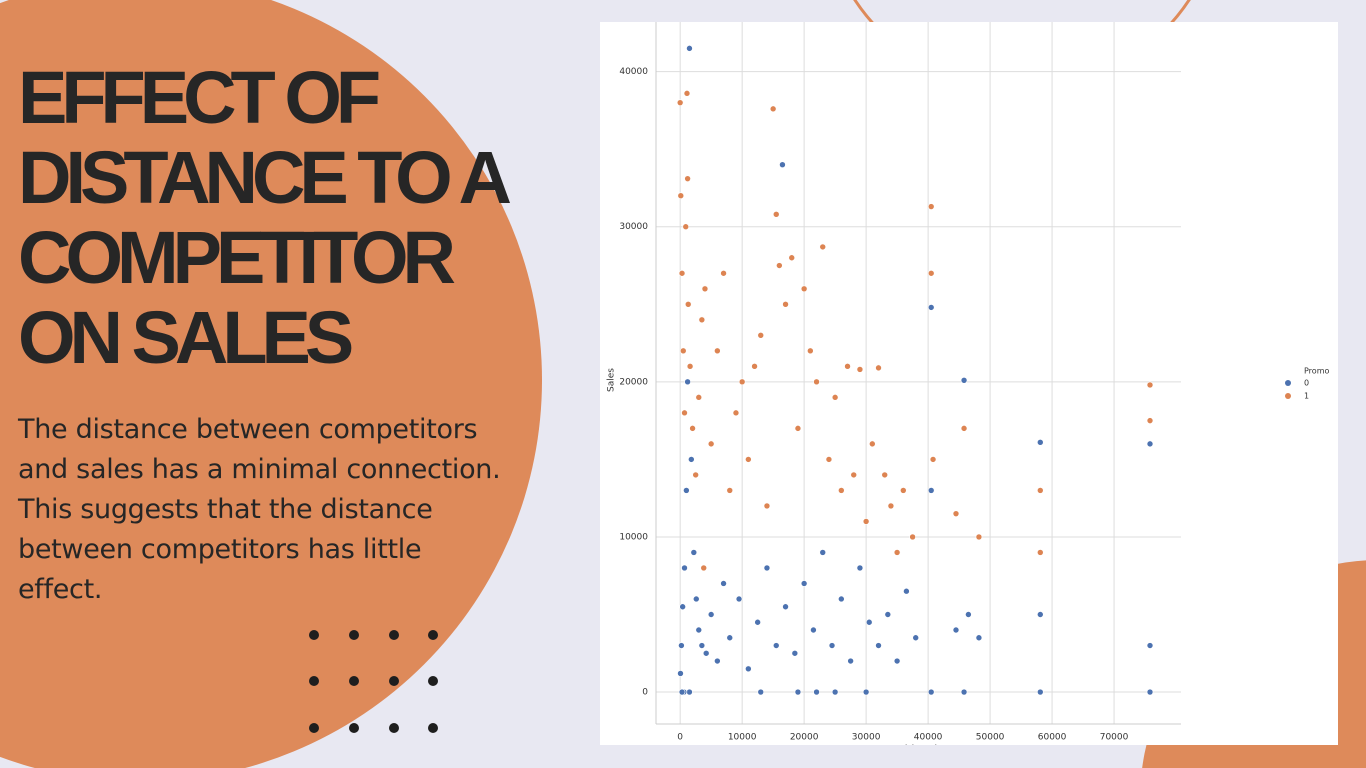 This screenshot has width=1366, height=768. What do you see at coordinates (259, 469) in the screenshot?
I see `body-line: and sales has a minimal connection.` at bounding box center [259, 469].